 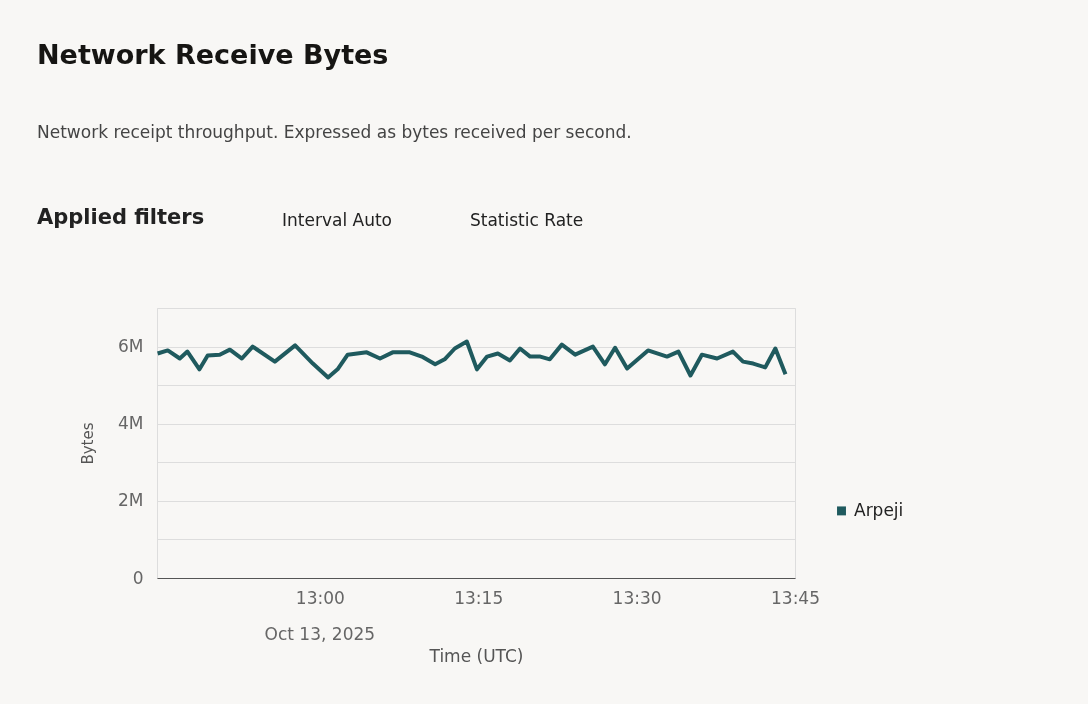 I want to click on x-axis-title: Time (UTC), so click(x=476, y=655).